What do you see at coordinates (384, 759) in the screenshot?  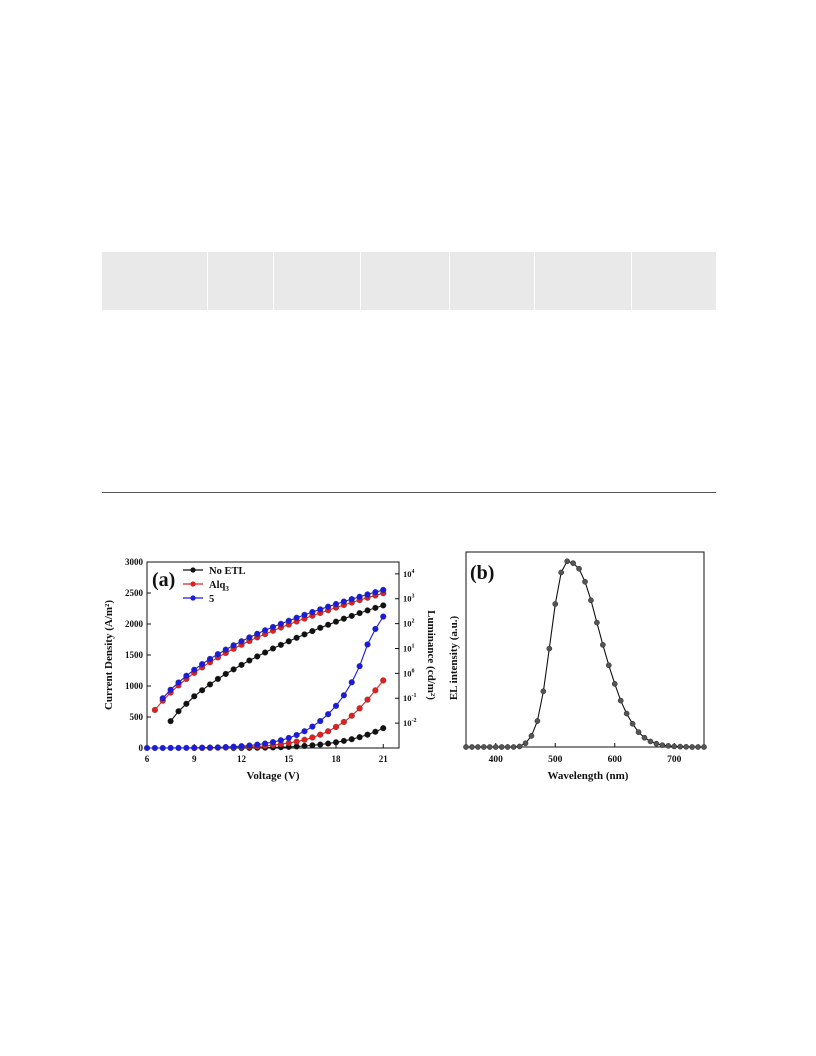 I see `a-x-tick-label: 21` at bounding box center [384, 759].